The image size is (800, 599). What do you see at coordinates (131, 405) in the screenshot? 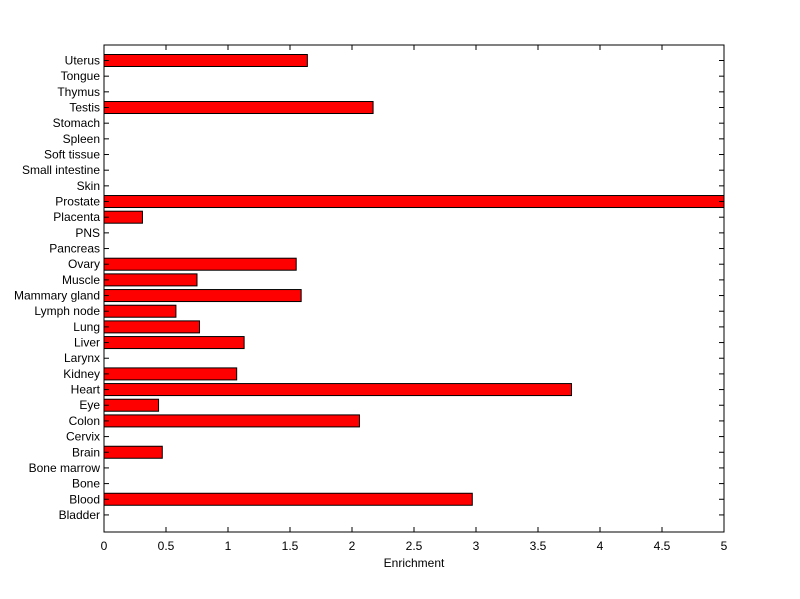
I see `bar-eye` at bounding box center [131, 405].